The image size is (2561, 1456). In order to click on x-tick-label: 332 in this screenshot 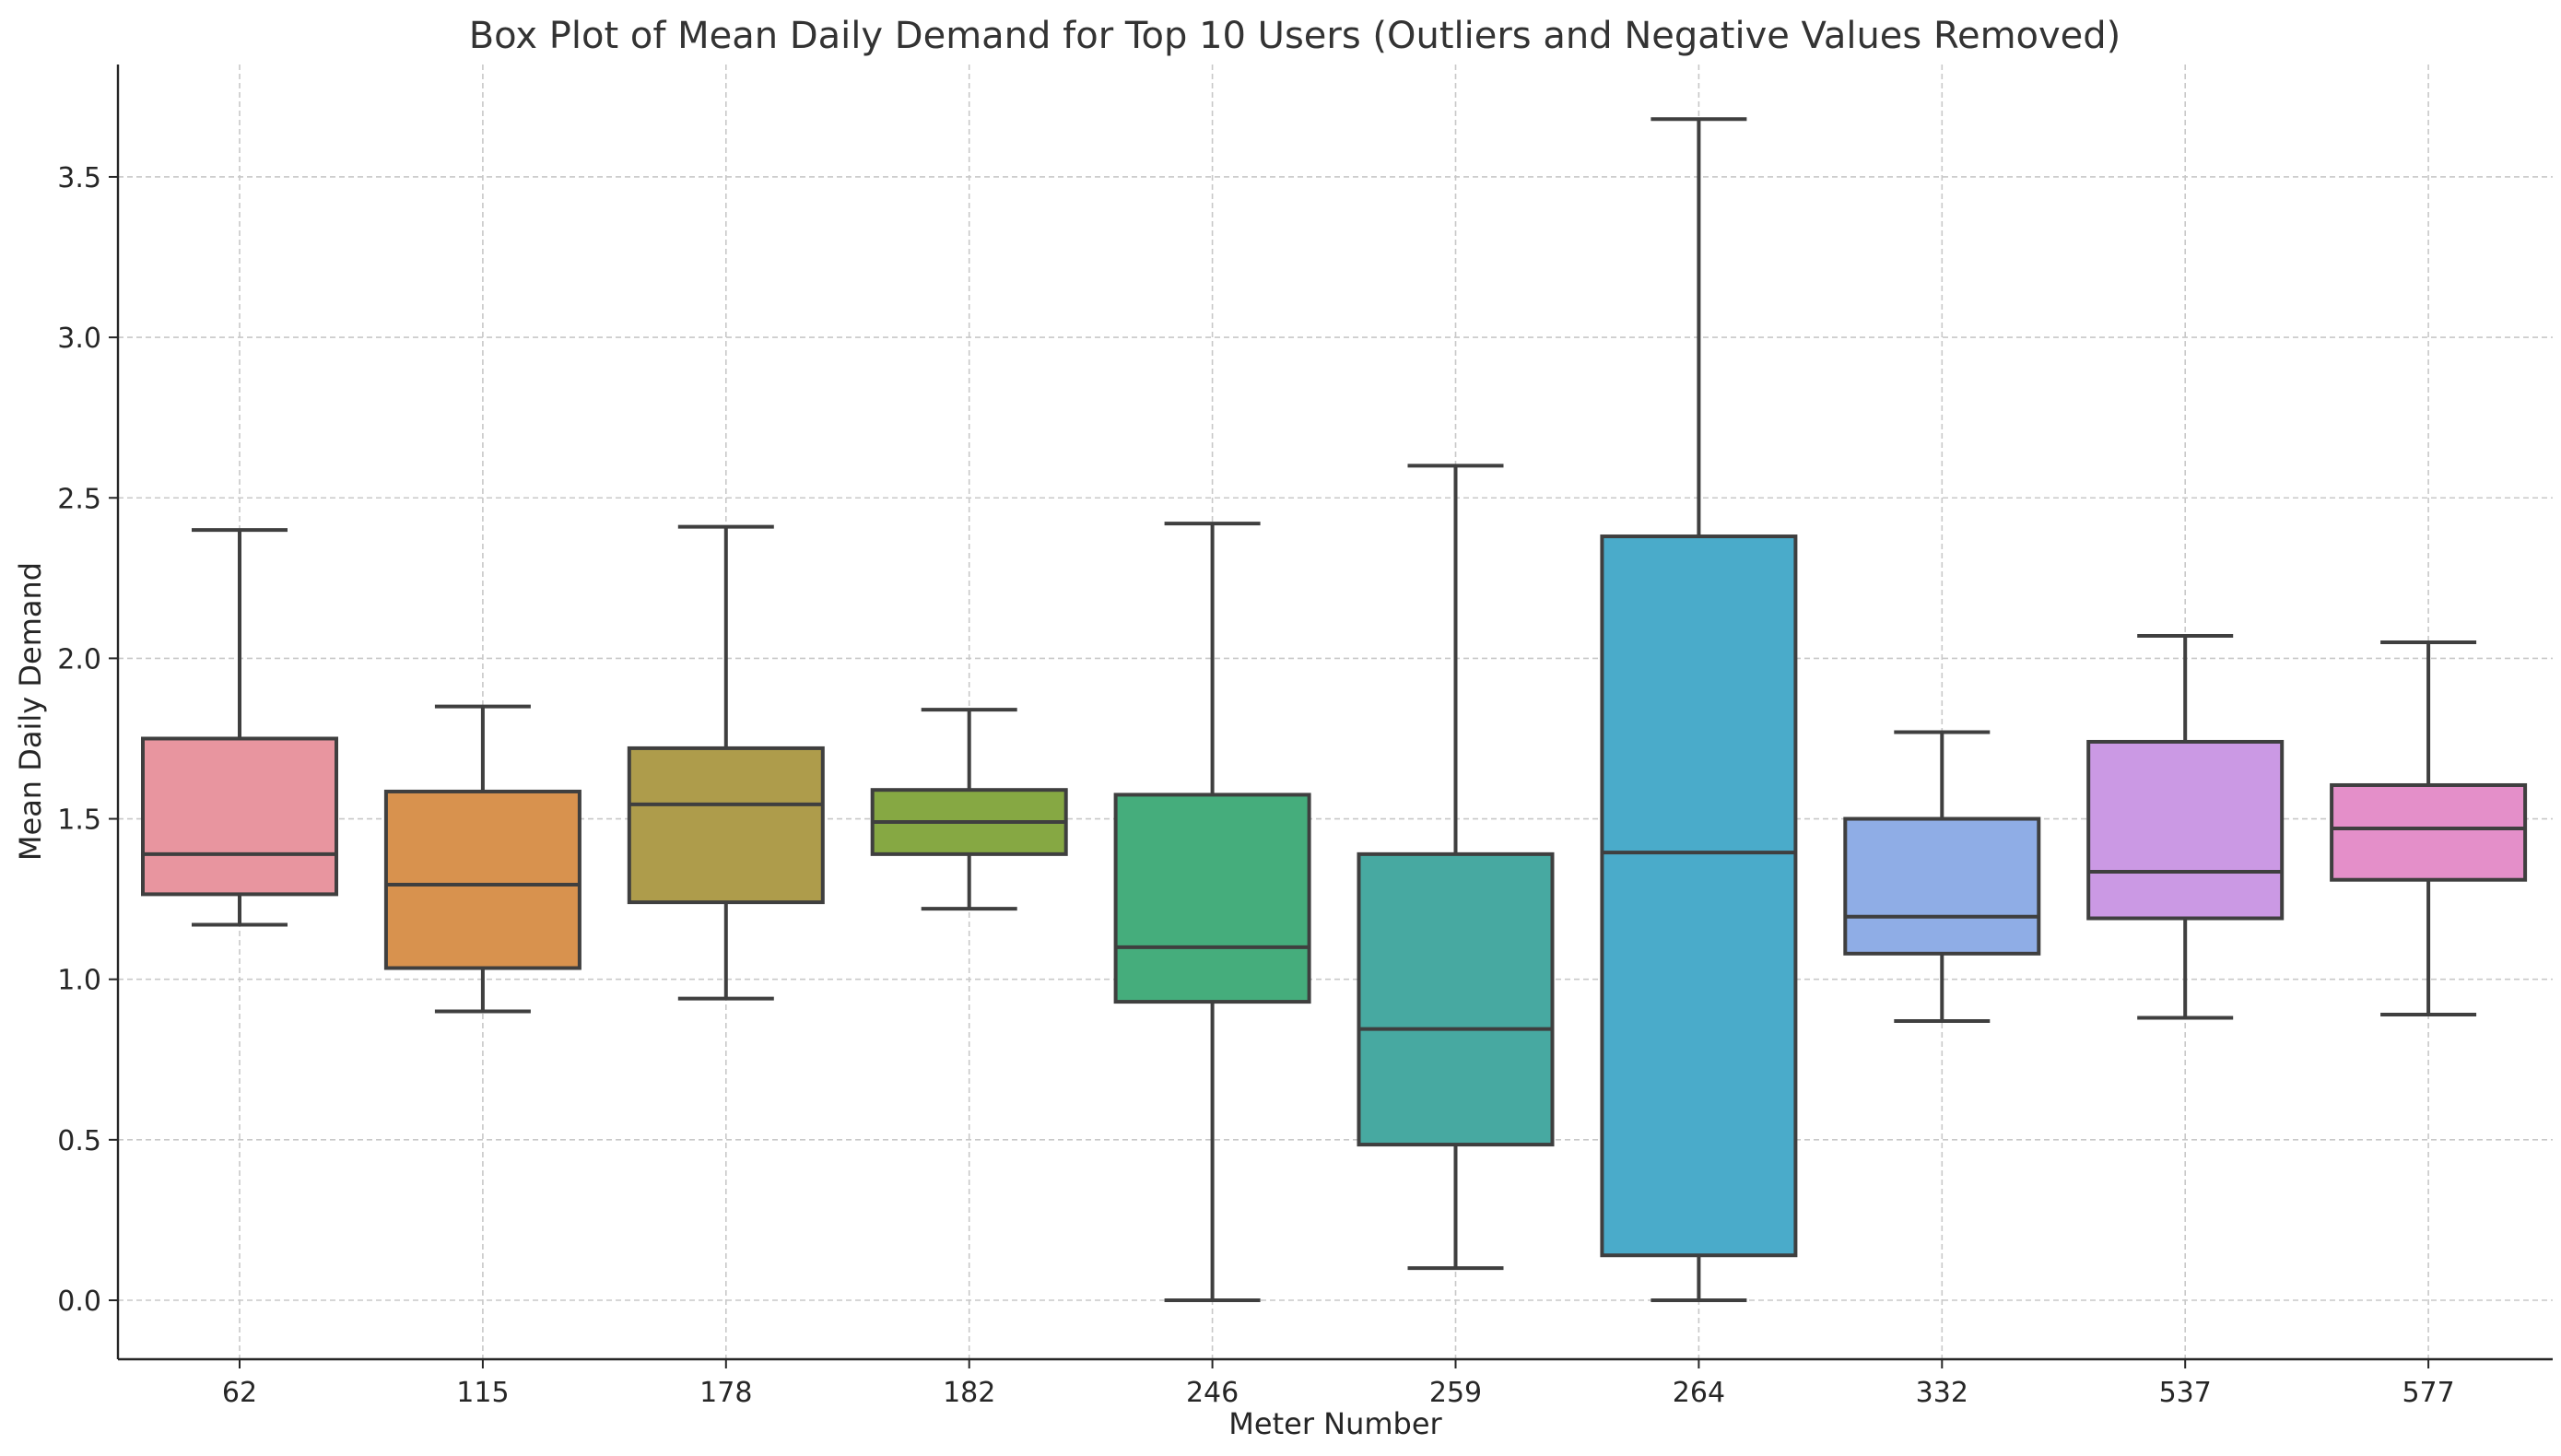, I will do `click(1942, 1393)`.